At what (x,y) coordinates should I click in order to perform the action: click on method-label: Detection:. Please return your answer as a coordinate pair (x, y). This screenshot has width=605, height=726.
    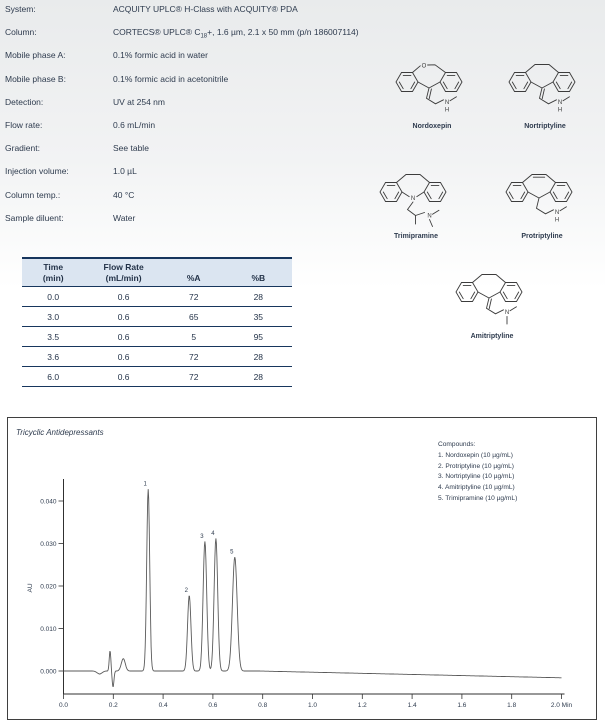
    Looking at the image, I should click on (24, 101).